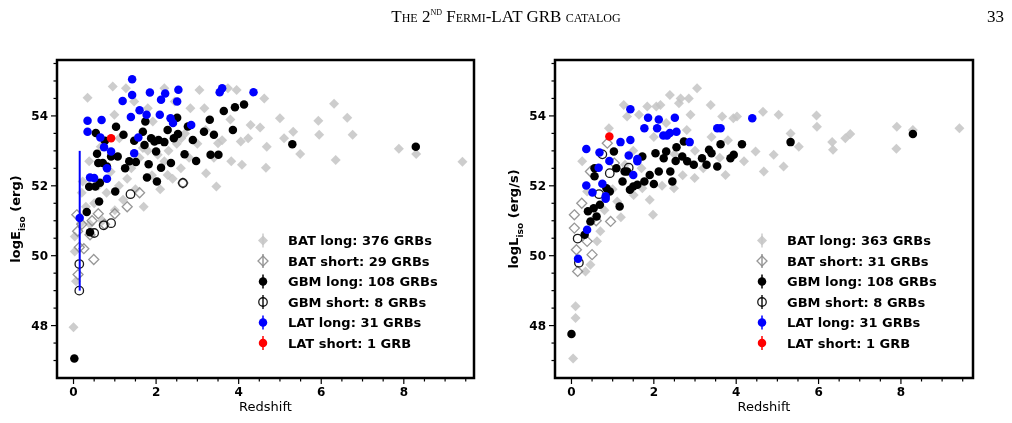 The width and height of the screenshot is (1012, 423). I want to click on legend-label: BAT short: 31 GRBs, so click(858, 261).